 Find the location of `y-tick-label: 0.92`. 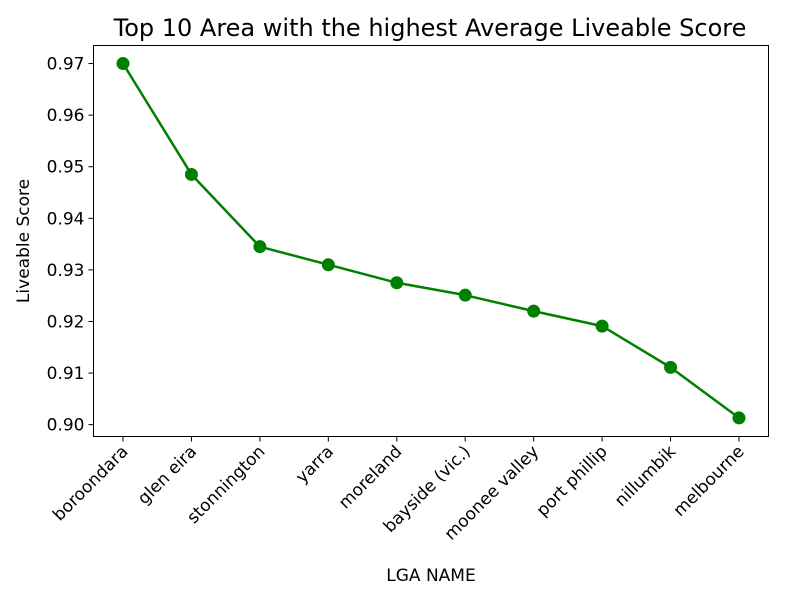

y-tick-label: 0.92 is located at coordinates (66, 322).